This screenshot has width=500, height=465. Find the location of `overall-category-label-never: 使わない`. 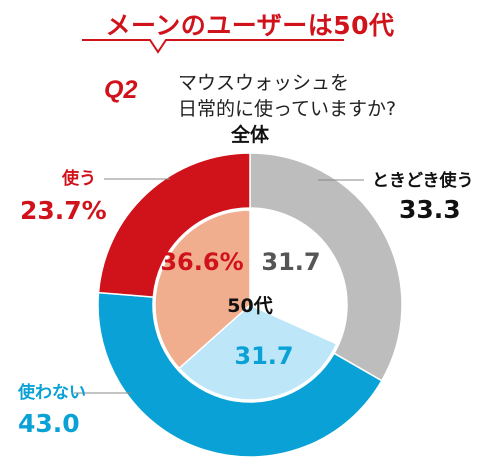

overall-category-label-never: 使わない is located at coordinates (51, 392).